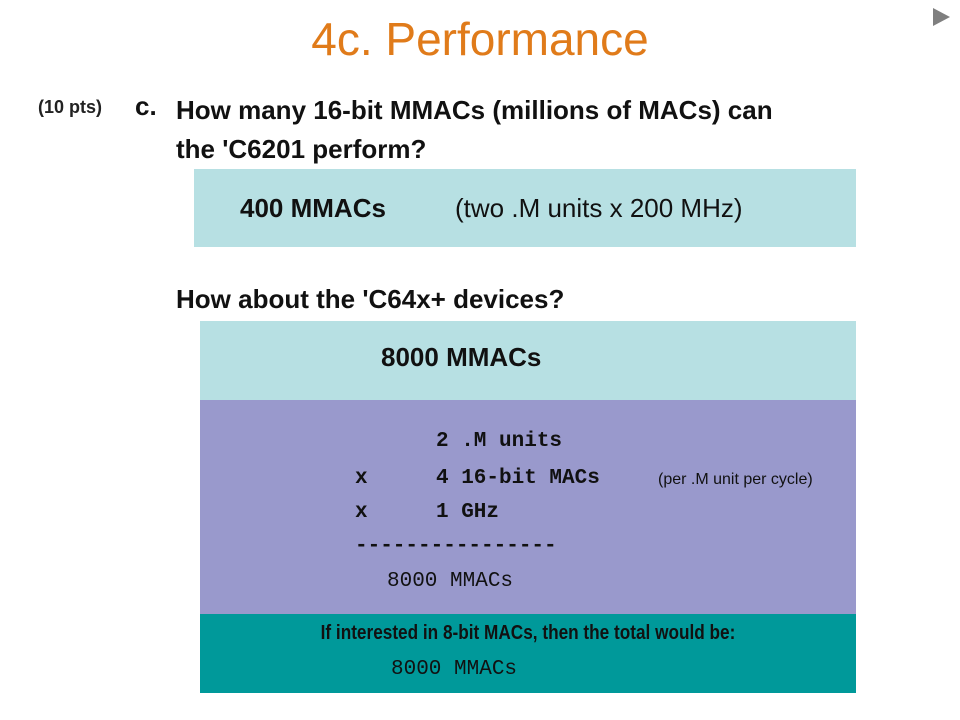 The image size is (960, 720). What do you see at coordinates (518, 478) in the screenshot?
I see `calc-row-macs: 4 16-bit MACs` at bounding box center [518, 478].